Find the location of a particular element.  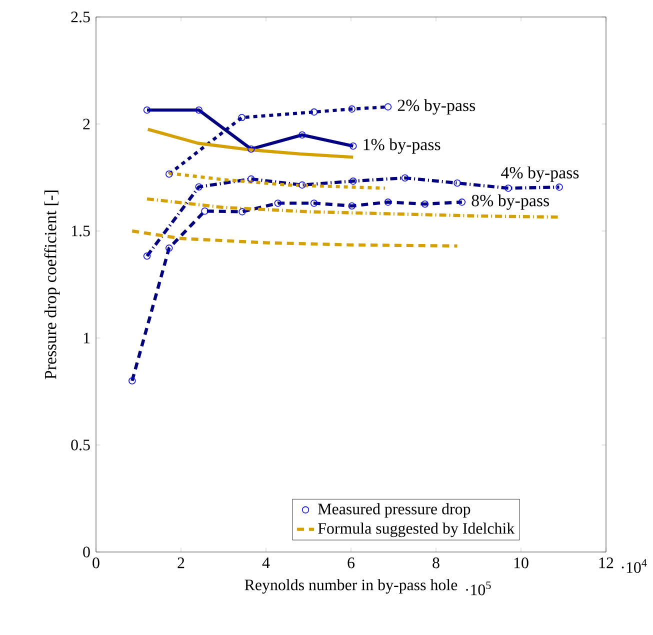

y-tick-label: 2 is located at coordinates (86, 124).